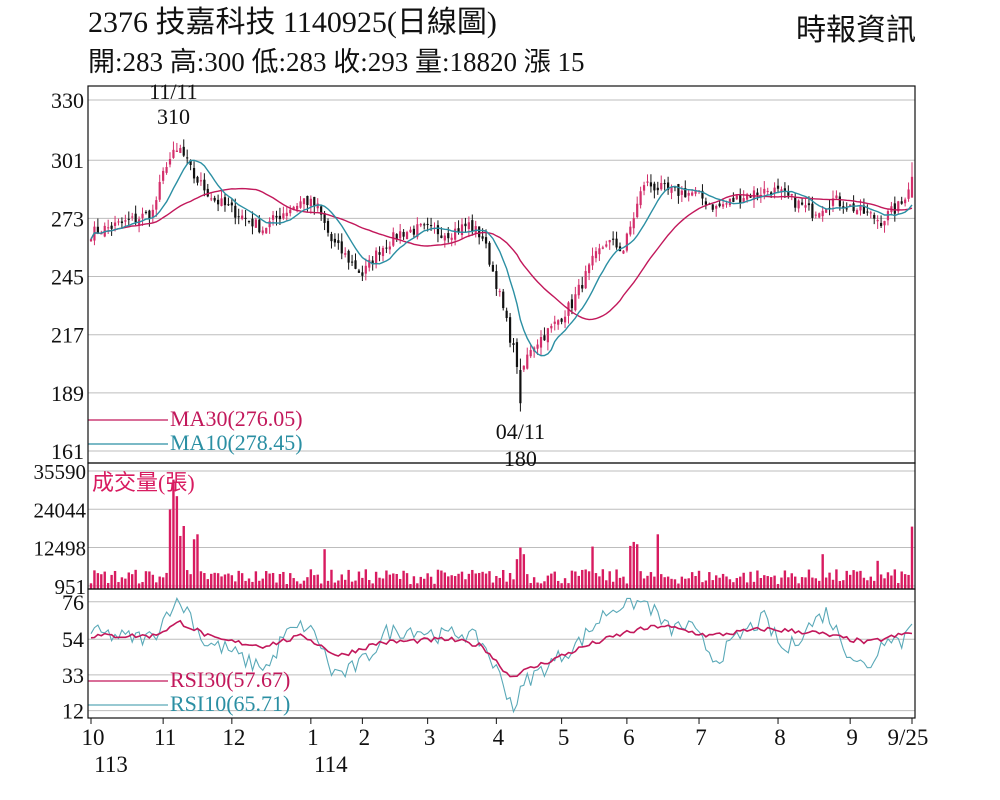 The width and height of the screenshot is (1000, 800). Describe the element at coordinates (499, 737) in the screenshot. I see `x-month-label: 4` at that location.